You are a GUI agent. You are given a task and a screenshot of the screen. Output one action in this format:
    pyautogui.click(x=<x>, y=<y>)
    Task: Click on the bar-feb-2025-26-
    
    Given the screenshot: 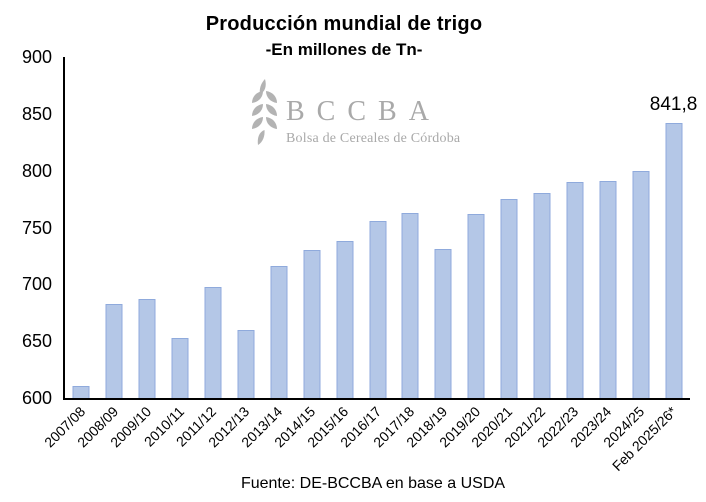 What is the action you would take?
    pyautogui.click(x=674, y=260)
    